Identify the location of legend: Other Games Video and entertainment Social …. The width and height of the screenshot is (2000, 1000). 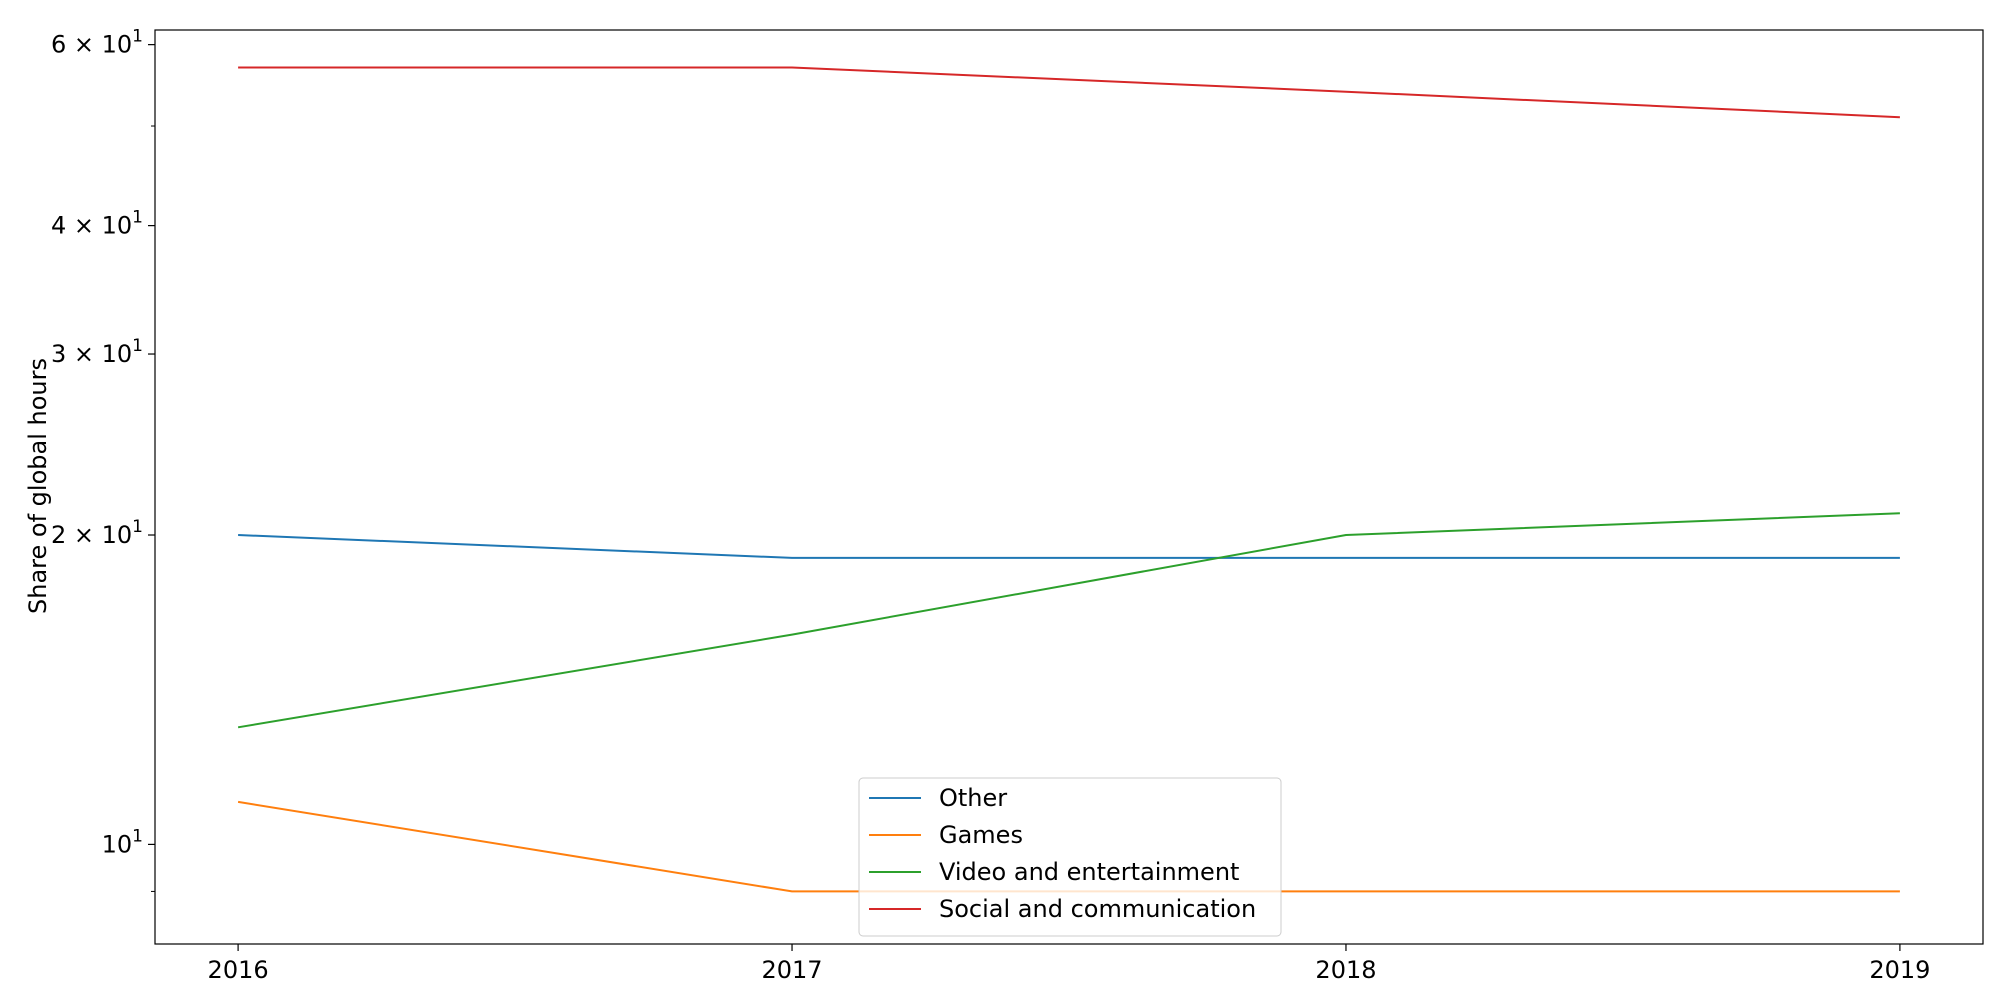
(1070, 857).